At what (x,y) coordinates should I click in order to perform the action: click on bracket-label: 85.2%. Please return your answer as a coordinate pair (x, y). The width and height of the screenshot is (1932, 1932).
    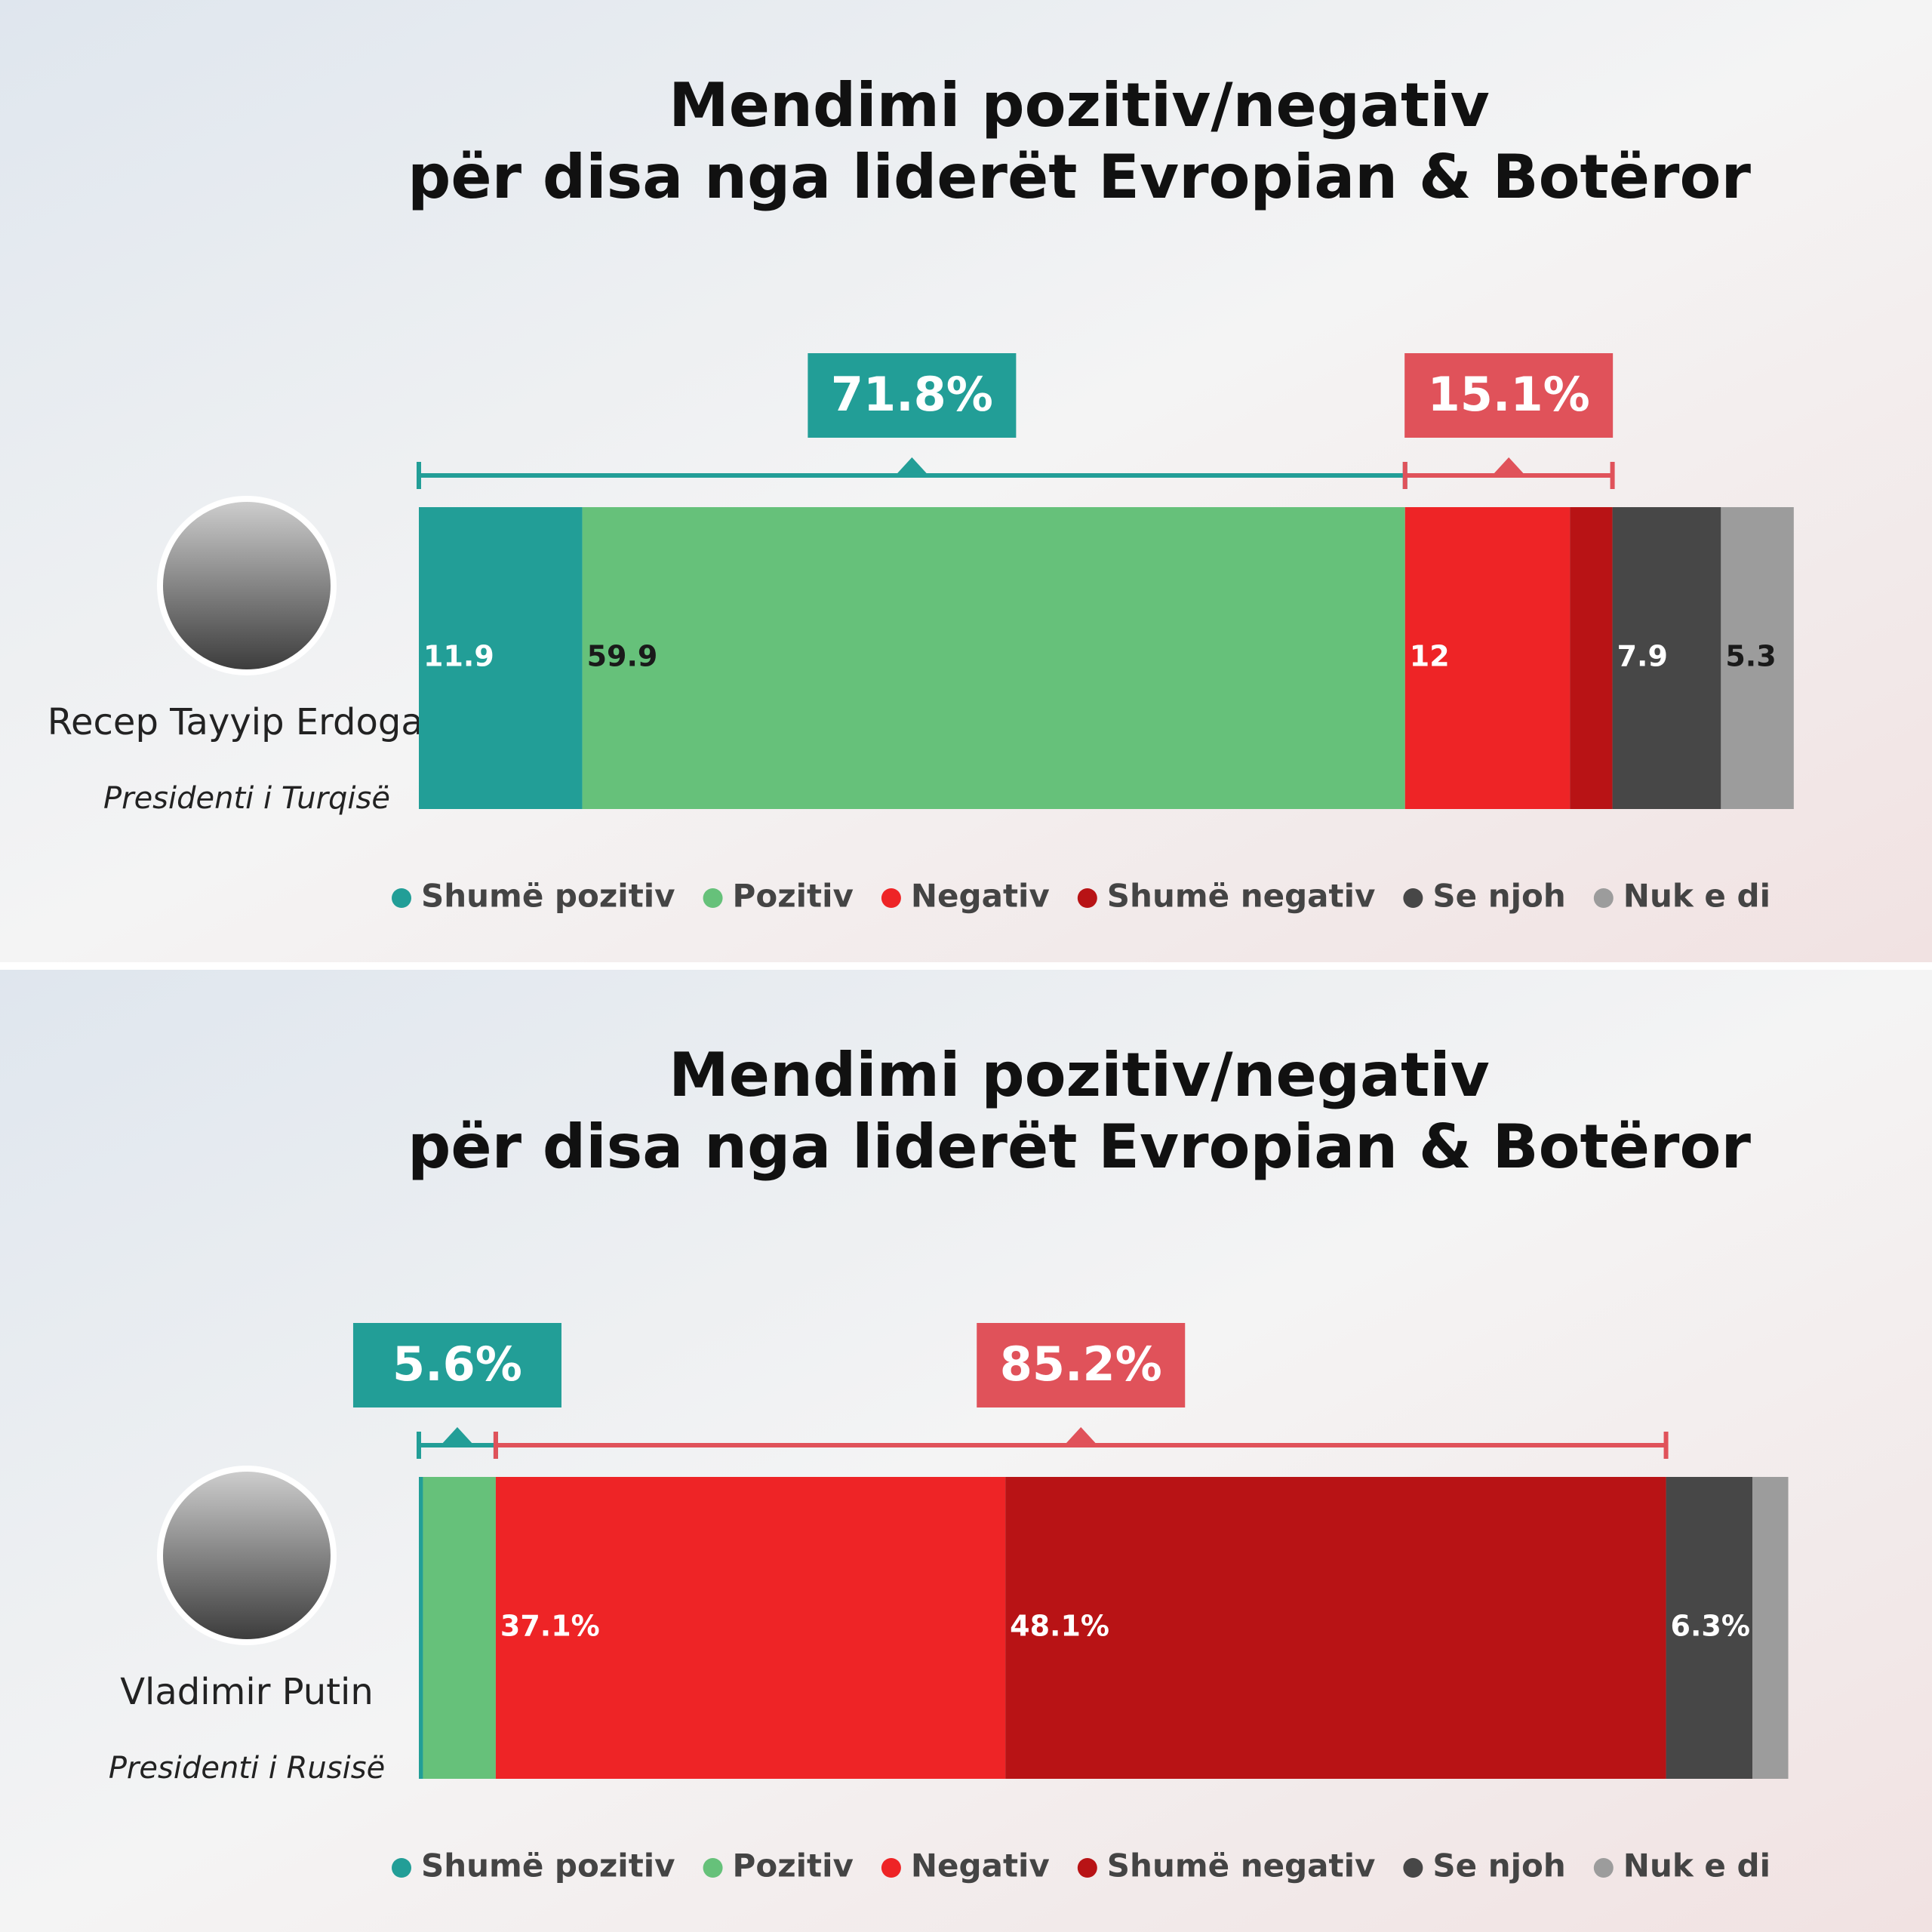
    Looking at the image, I should click on (1081, 1364).